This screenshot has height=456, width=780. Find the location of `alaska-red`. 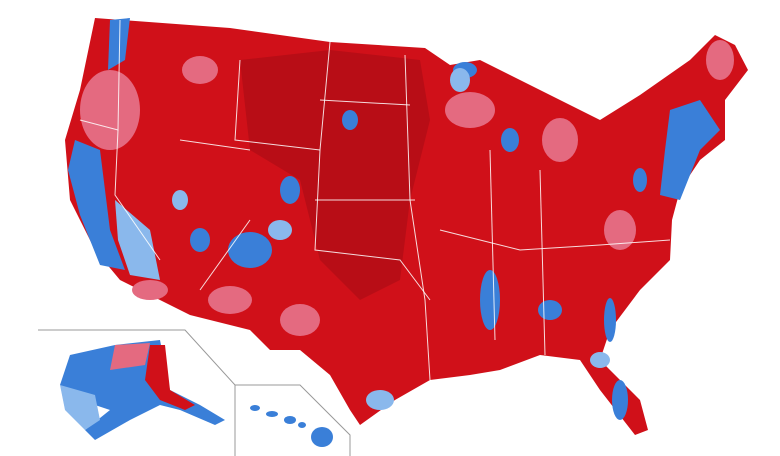

alaska-red is located at coordinates (170, 377).